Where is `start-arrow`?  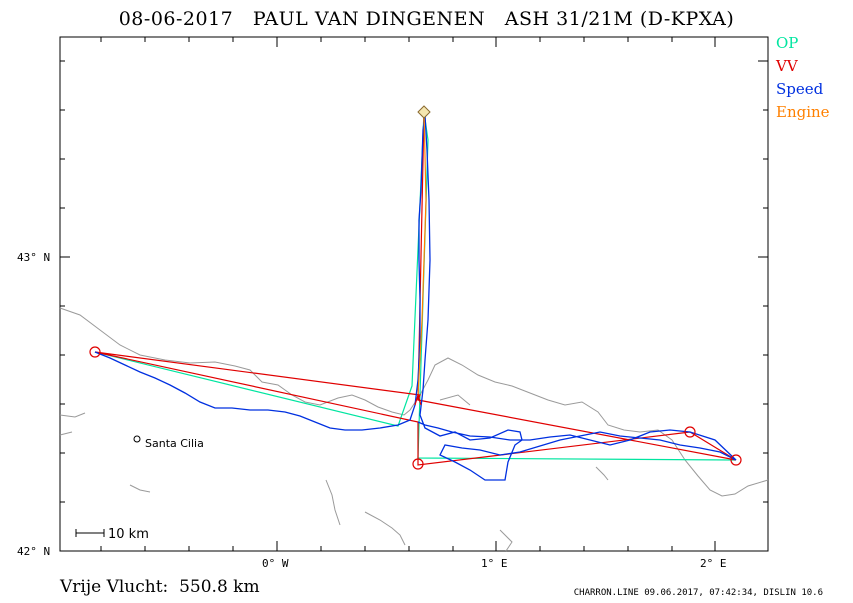
start-arrow is located at coordinates (418, 399).